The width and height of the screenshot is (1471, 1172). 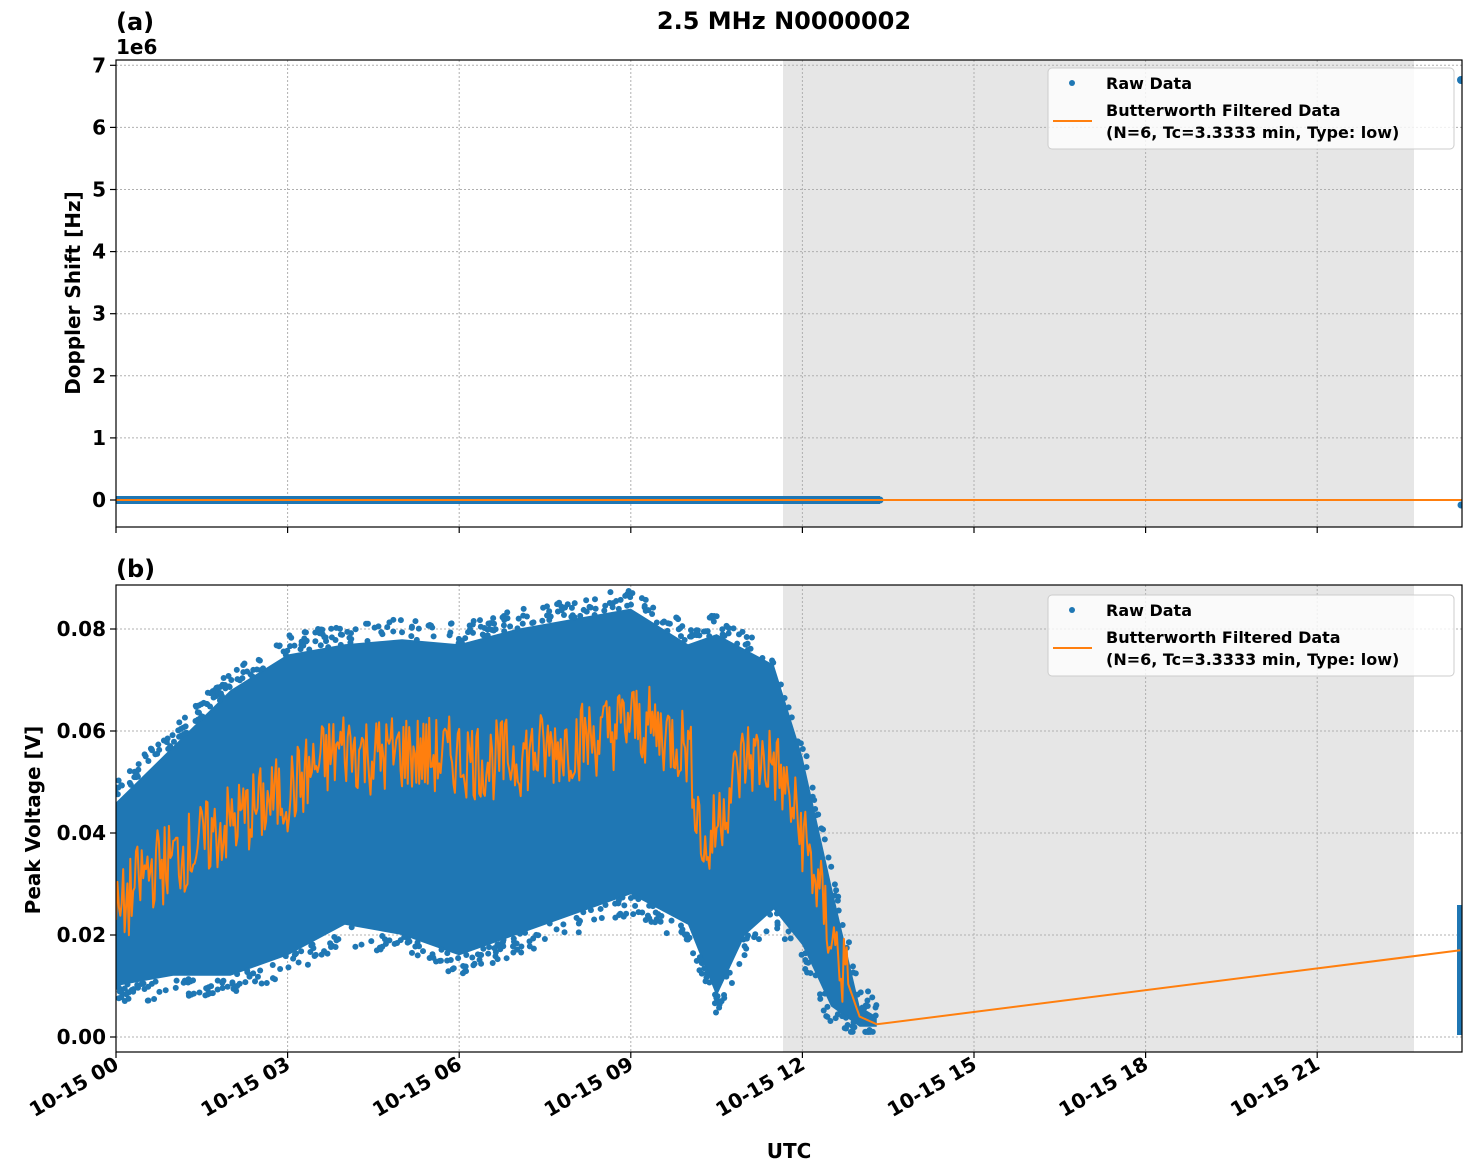 What do you see at coordinates (246, 1087) in the screenshot?
I see `x-tick-label: 10-15 03` at bounding box center [246, 1087].